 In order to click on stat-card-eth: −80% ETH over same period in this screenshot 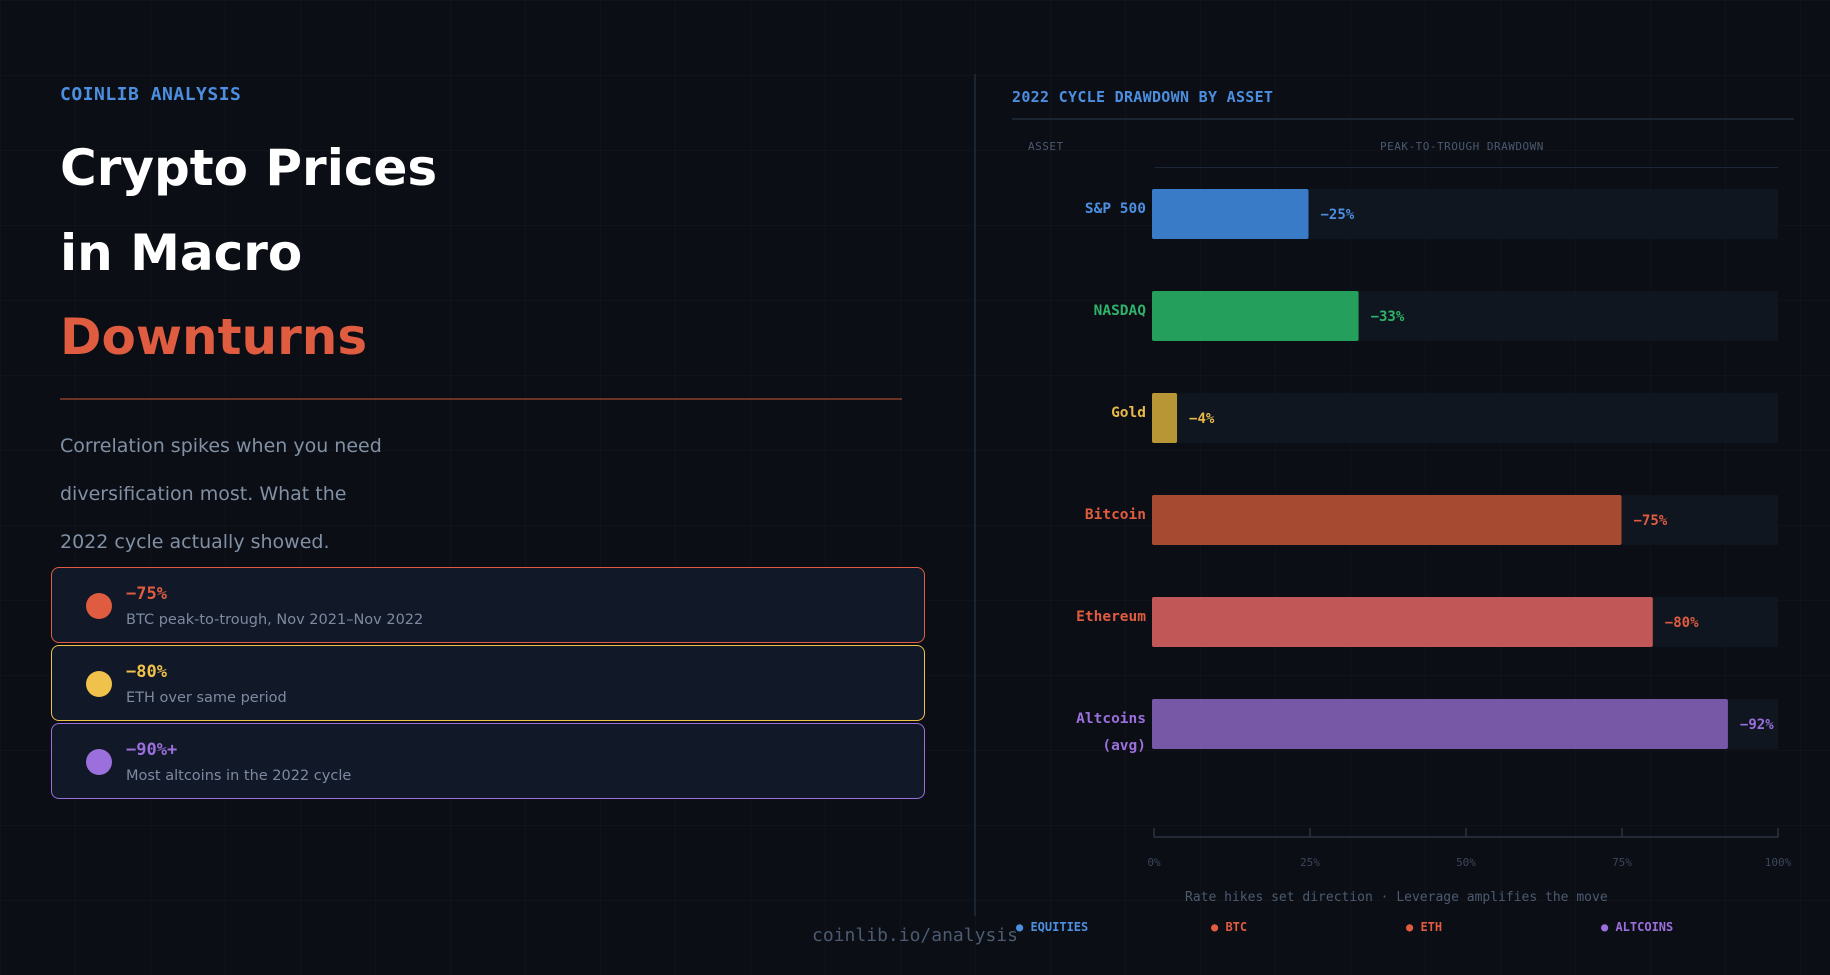, I will do `click(488, 683)`.